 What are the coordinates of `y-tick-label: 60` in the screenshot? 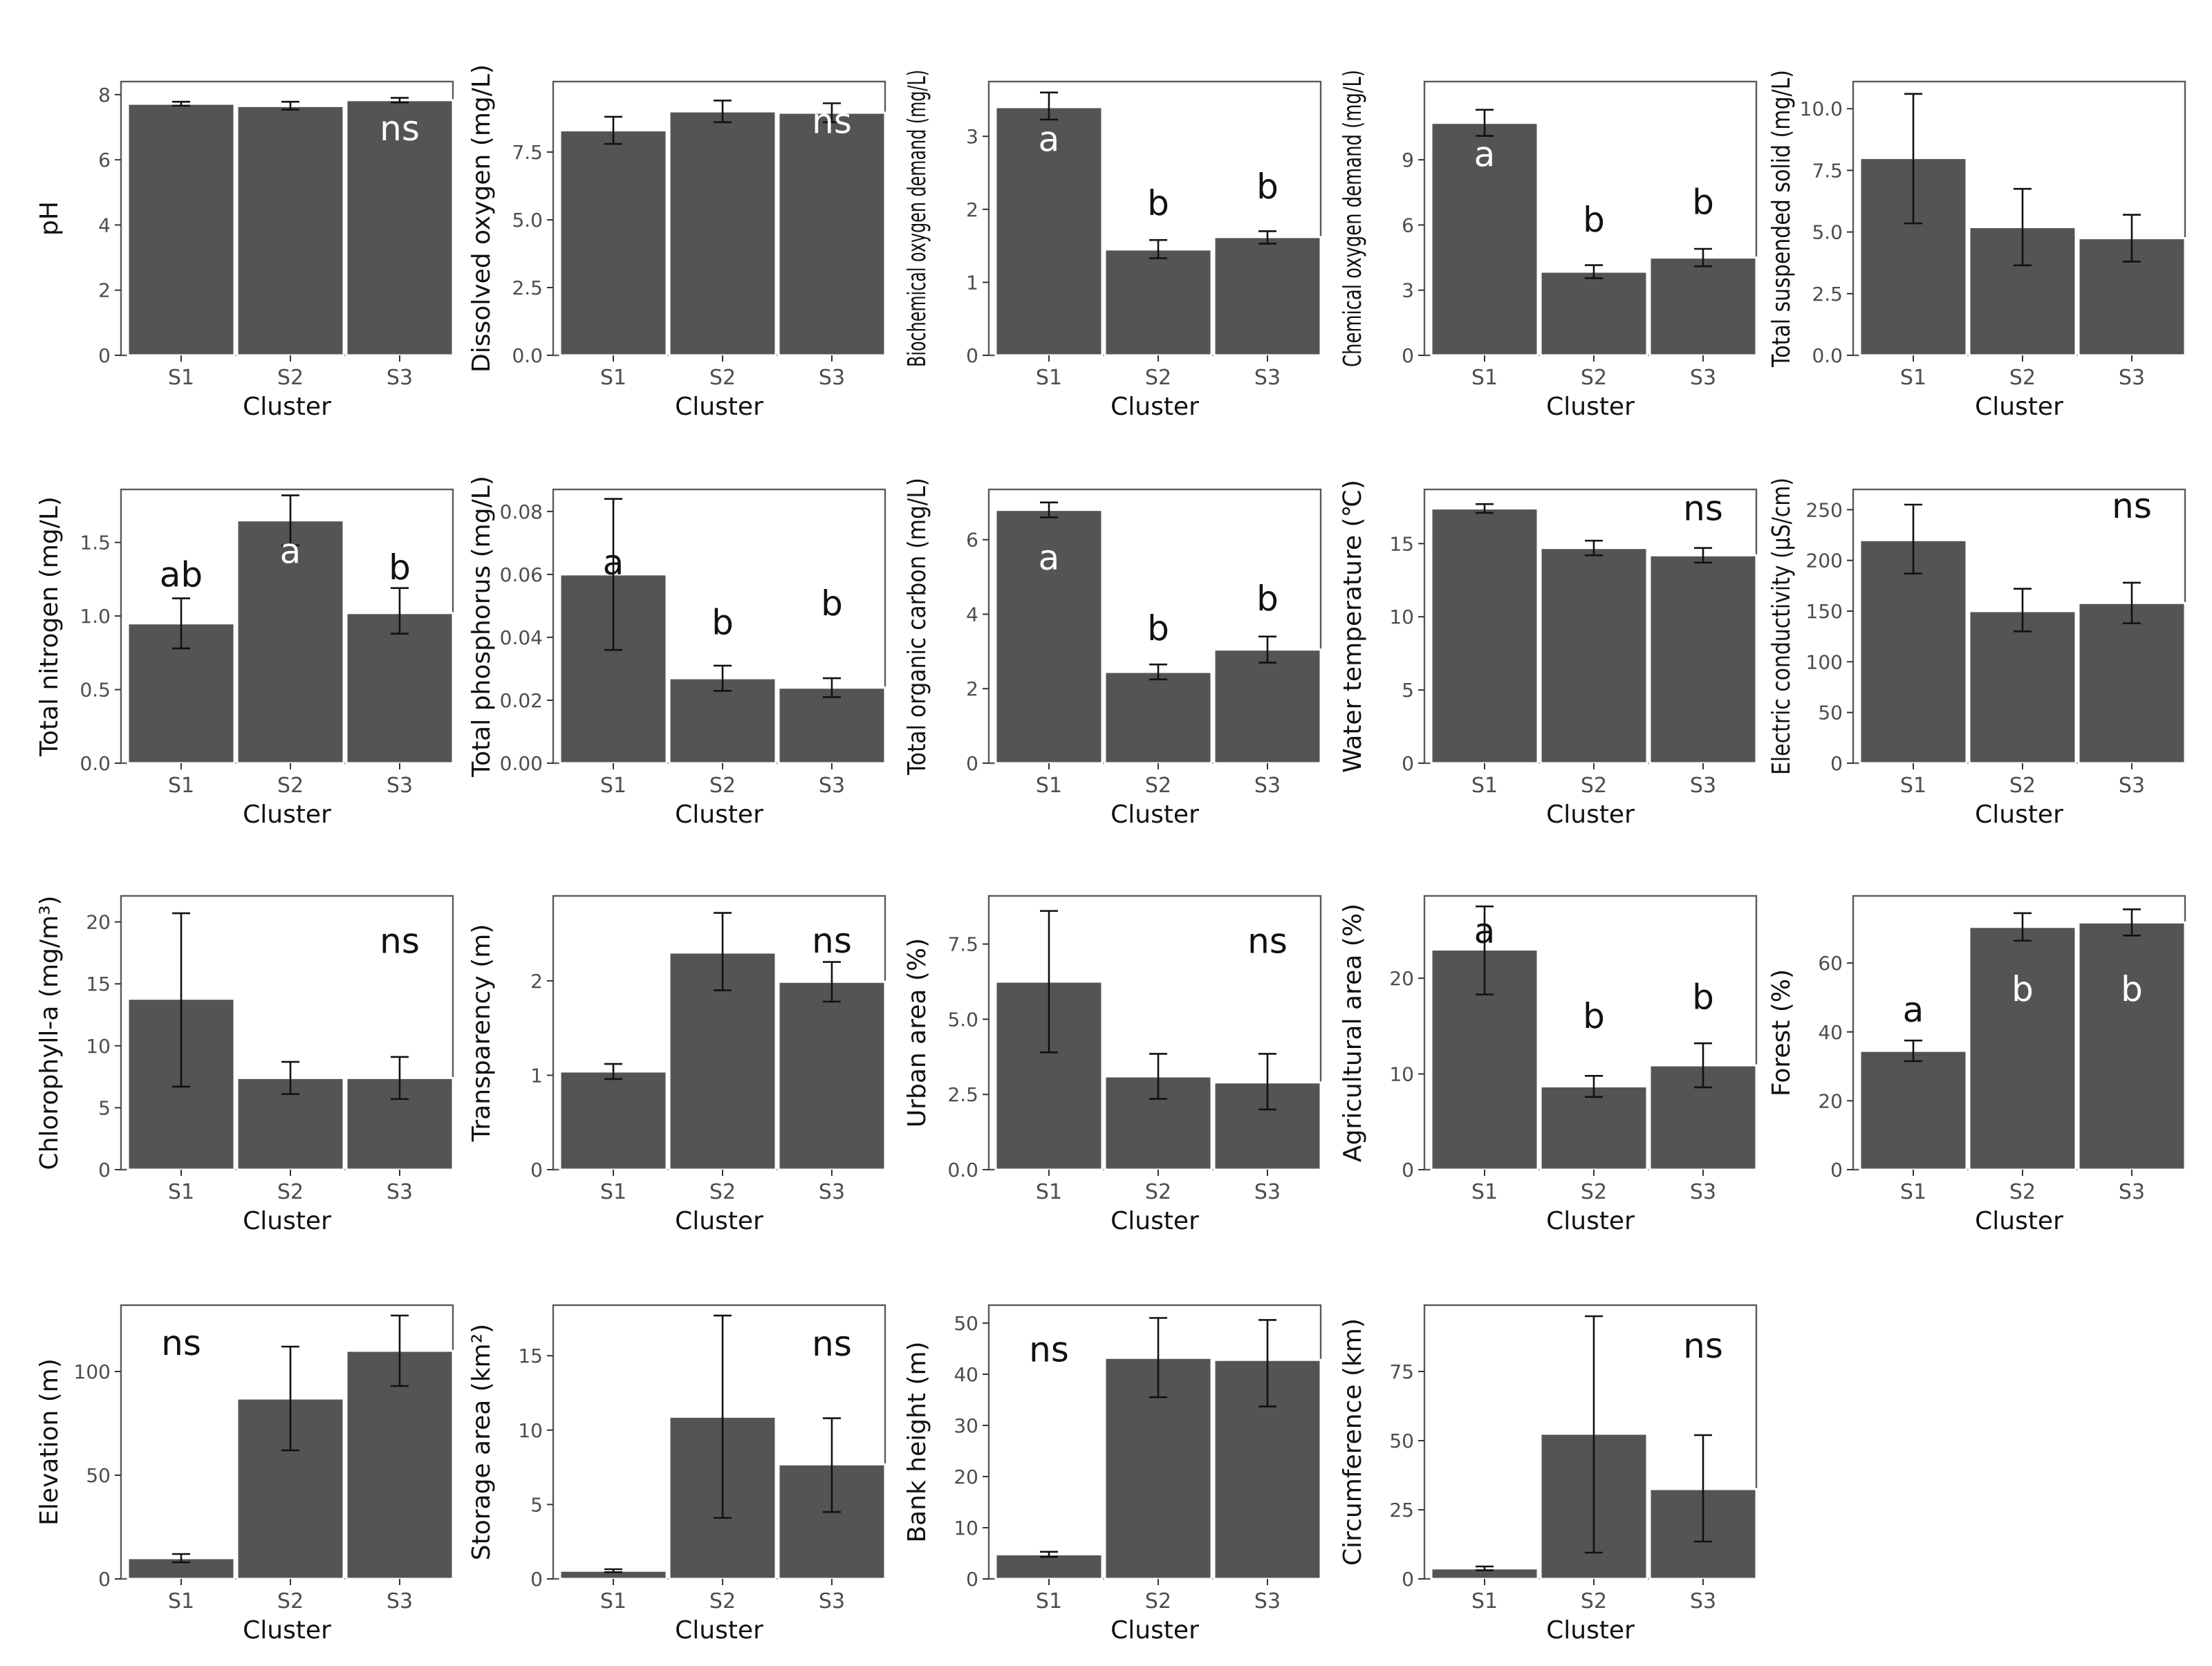 It's located at (1830, 963).